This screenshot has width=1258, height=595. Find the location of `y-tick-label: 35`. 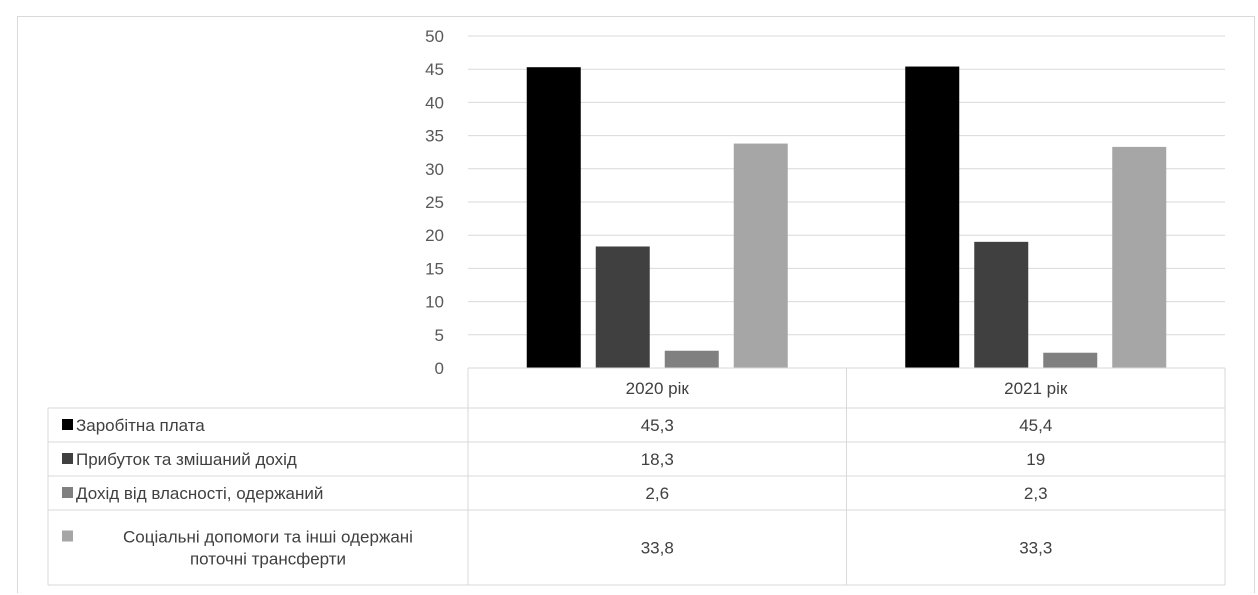

y-tick-label: 35 is located at coordinates (434, 136).